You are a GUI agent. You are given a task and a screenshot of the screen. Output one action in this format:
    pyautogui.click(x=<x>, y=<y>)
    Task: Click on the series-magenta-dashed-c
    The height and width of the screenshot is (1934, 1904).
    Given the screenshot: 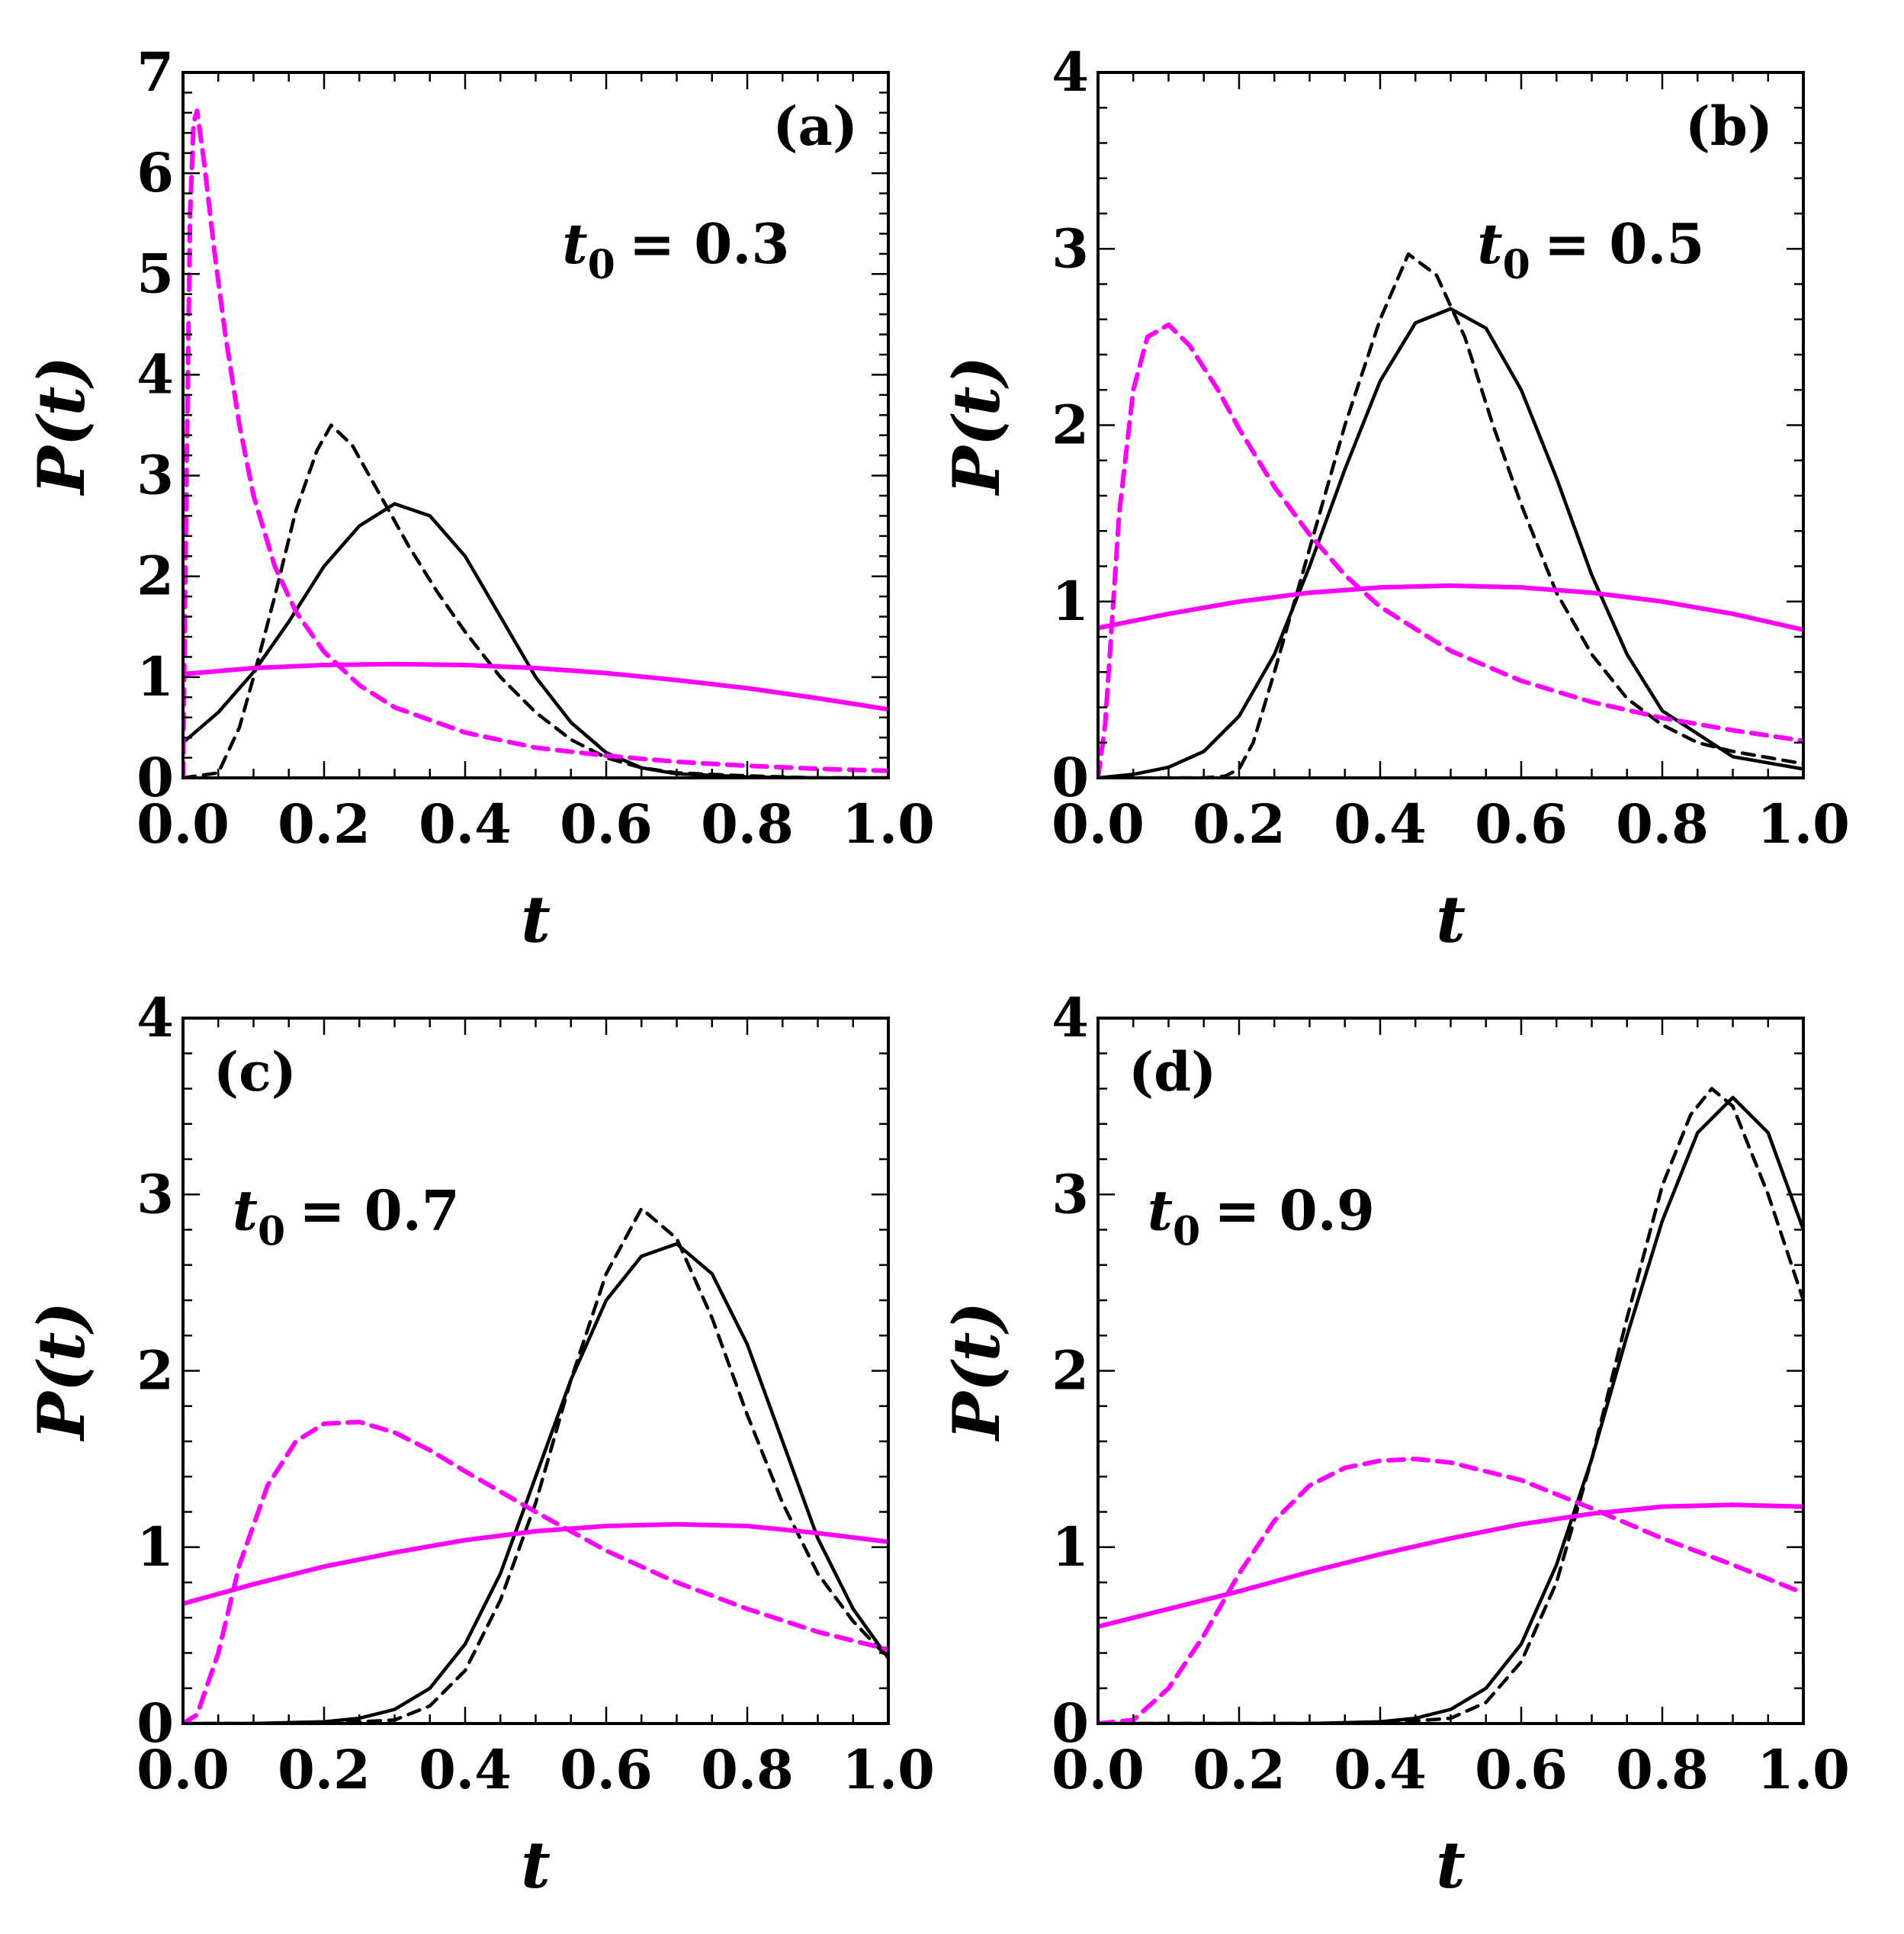 What is the action you would take?
    pyautogui.click(x=535, y=1571)
    